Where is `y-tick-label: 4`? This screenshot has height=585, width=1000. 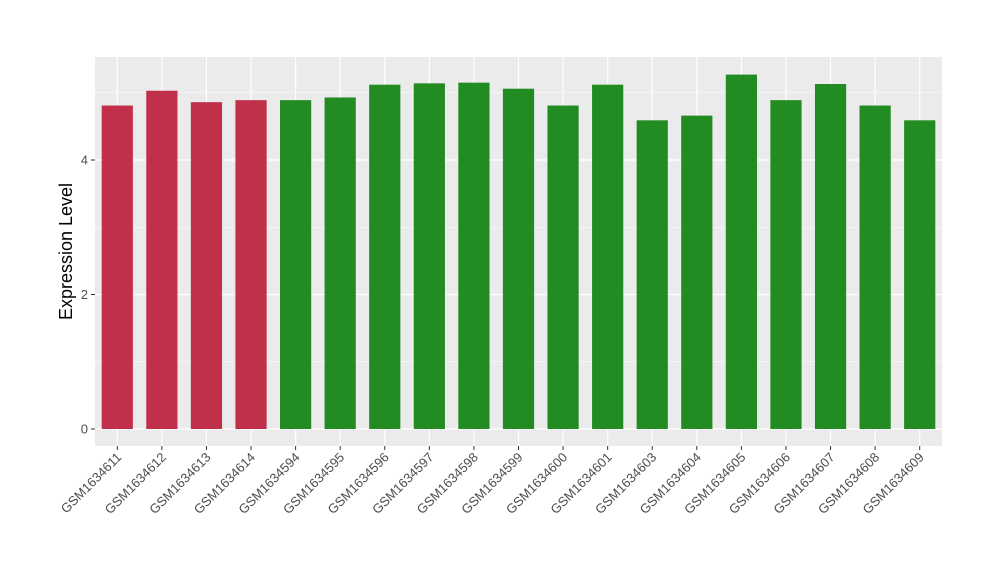
y-tick-label: 4 is located at coordinates (84, 160).